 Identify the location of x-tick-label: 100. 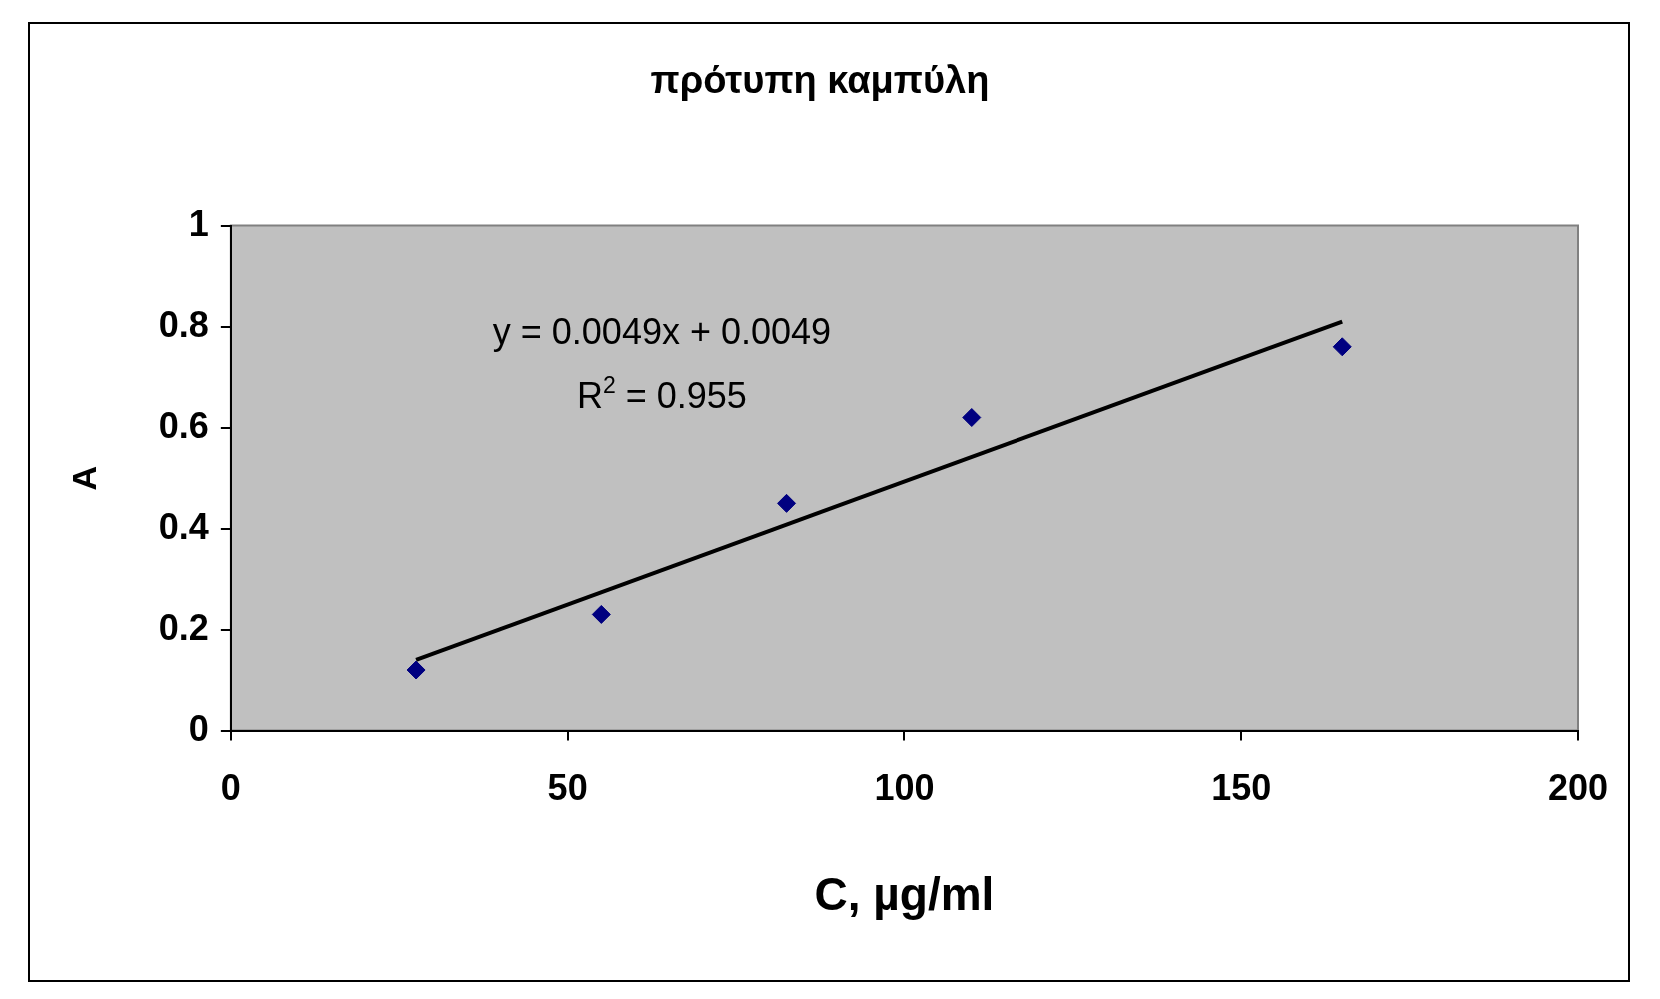
(904, 788).